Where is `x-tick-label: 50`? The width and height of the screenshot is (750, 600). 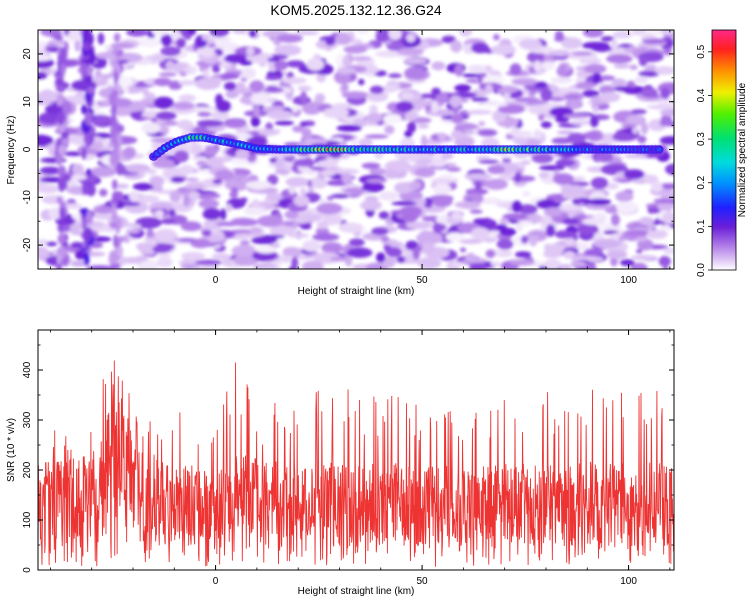
x-tick-label: 50 is located at coordinates (423, 581).